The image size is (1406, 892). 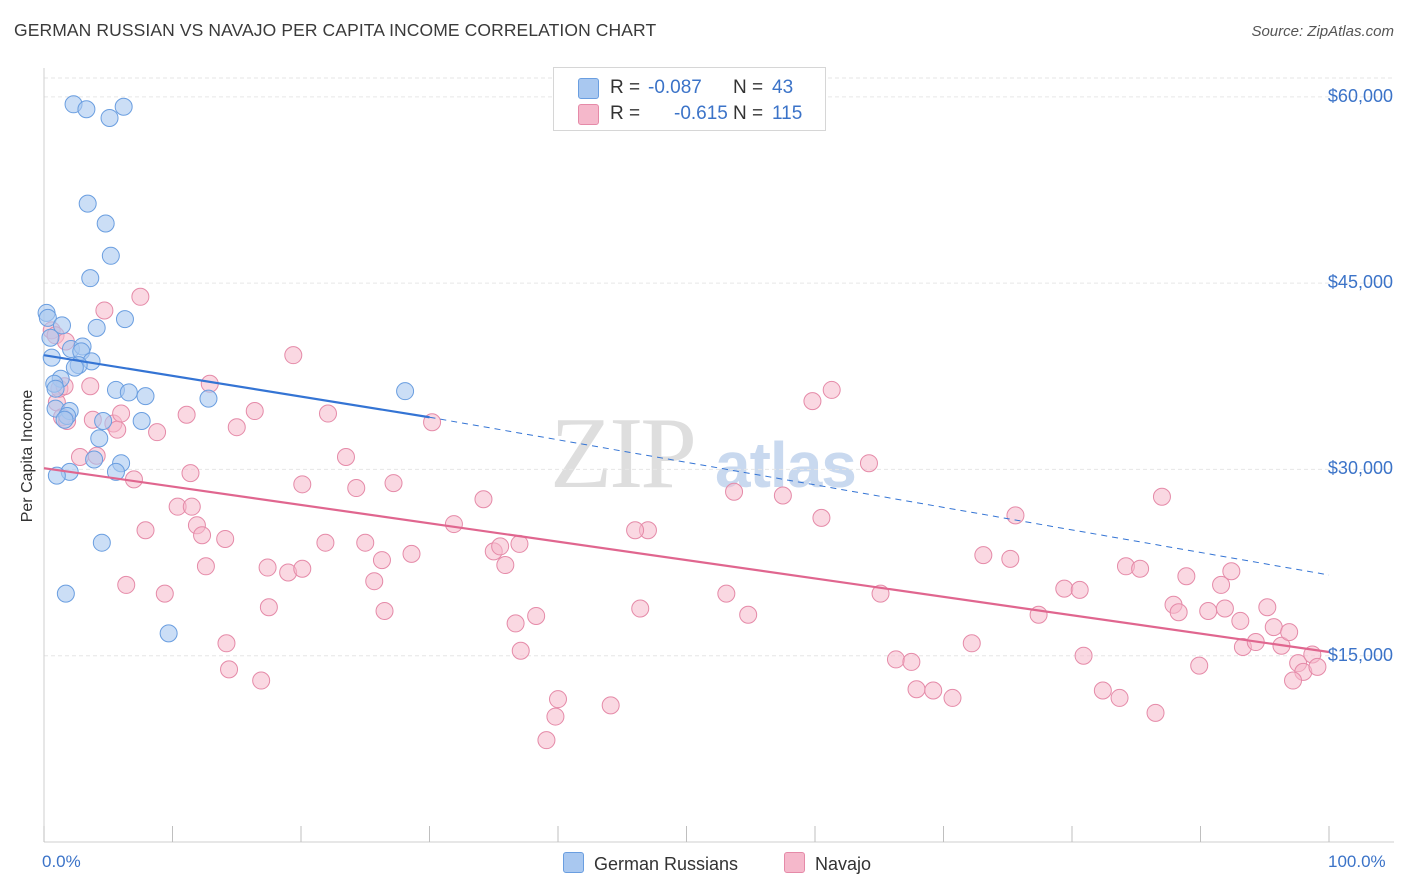 What do you see at coordinates (689, 99) in the screenshot?
I see `stats-legend: R = -0.087 N = 43 R = -0.615 N = 115` at bounding box center [689, 99].